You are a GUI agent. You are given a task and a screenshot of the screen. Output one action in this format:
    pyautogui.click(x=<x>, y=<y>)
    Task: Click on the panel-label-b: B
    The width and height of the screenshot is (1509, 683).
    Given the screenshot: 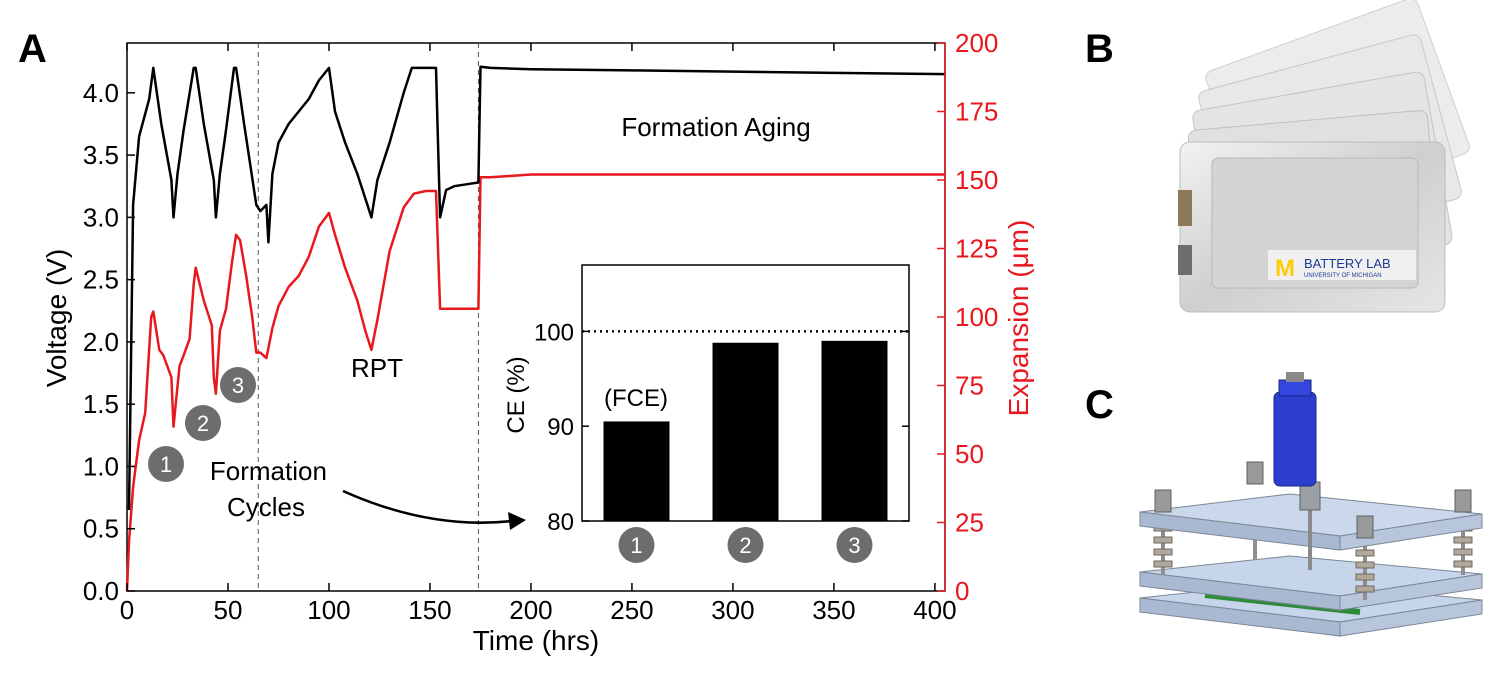 What is the action you would take?
    pyautogui.click(x=1099, y=49)
    